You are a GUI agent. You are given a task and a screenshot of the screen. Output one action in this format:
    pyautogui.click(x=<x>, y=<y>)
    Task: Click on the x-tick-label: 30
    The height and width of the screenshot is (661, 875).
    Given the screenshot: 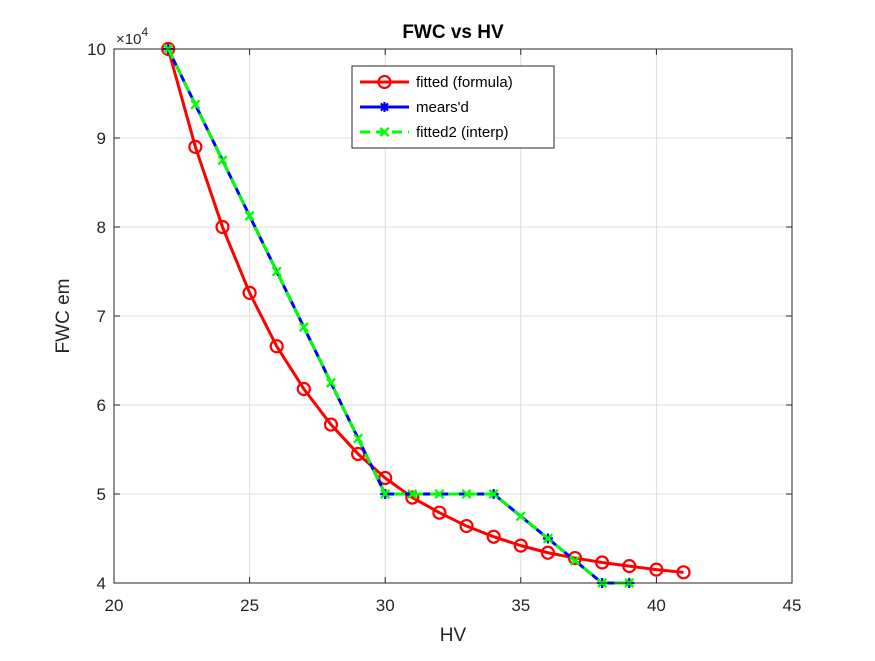 What is the action you would take?
    pyautogui.click(x=385, y=605)
    